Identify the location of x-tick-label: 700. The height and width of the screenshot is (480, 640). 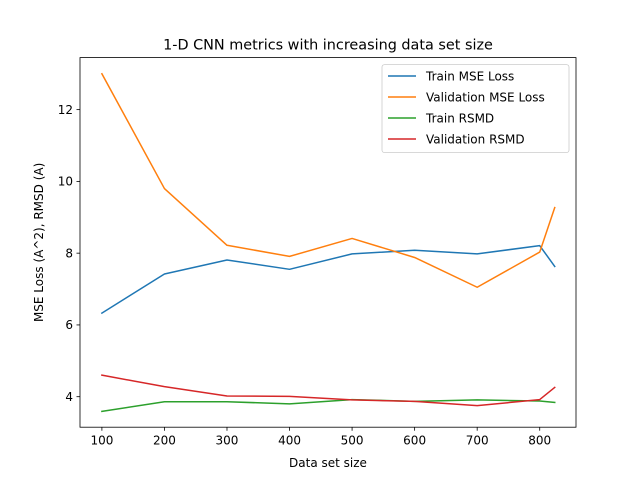
(477, 441).